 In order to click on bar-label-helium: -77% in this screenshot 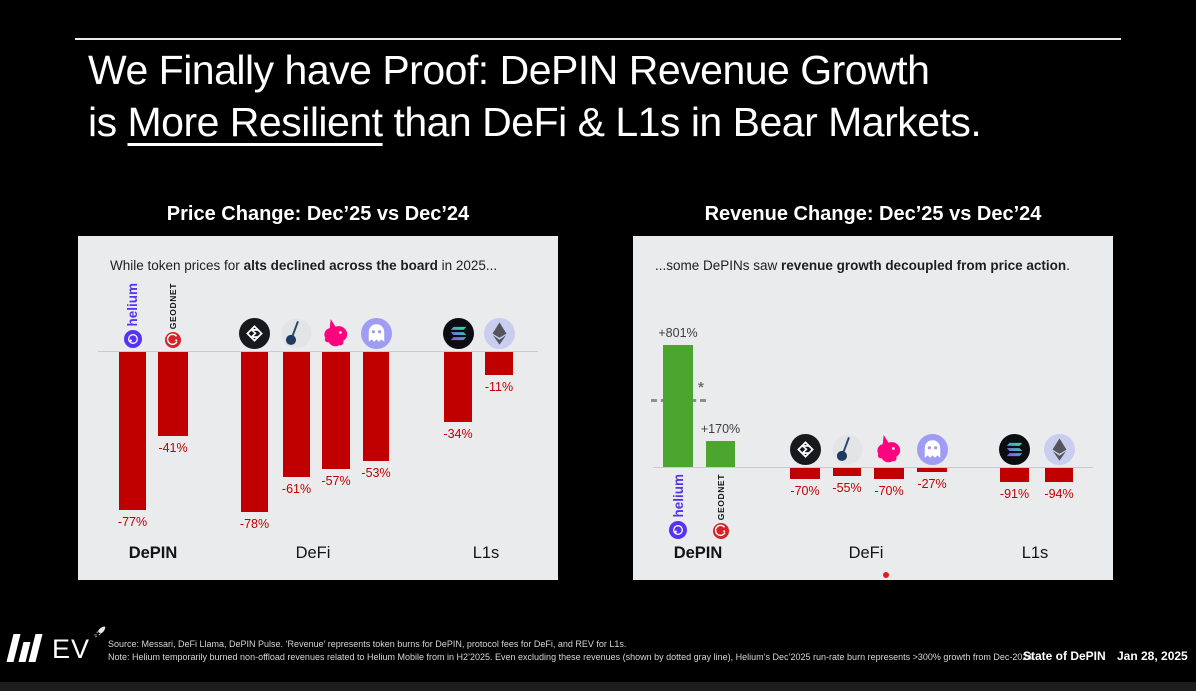, I will do `click(132, 522)`.